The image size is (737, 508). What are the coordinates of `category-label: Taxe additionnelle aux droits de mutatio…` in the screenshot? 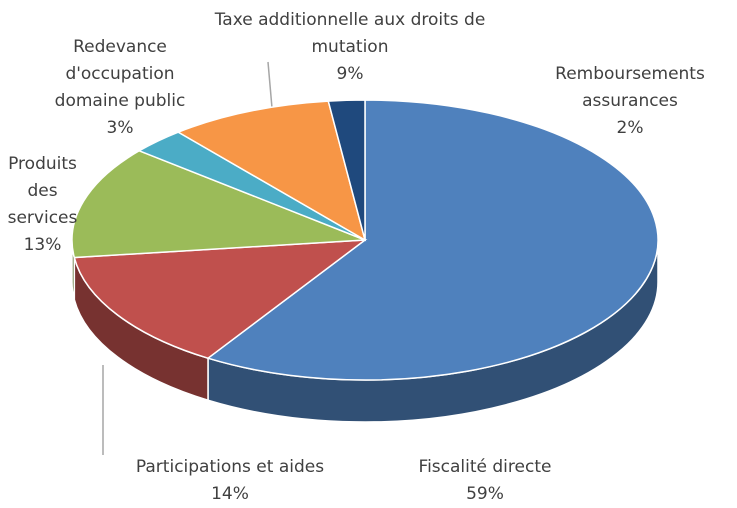 It's located at (350, 33).